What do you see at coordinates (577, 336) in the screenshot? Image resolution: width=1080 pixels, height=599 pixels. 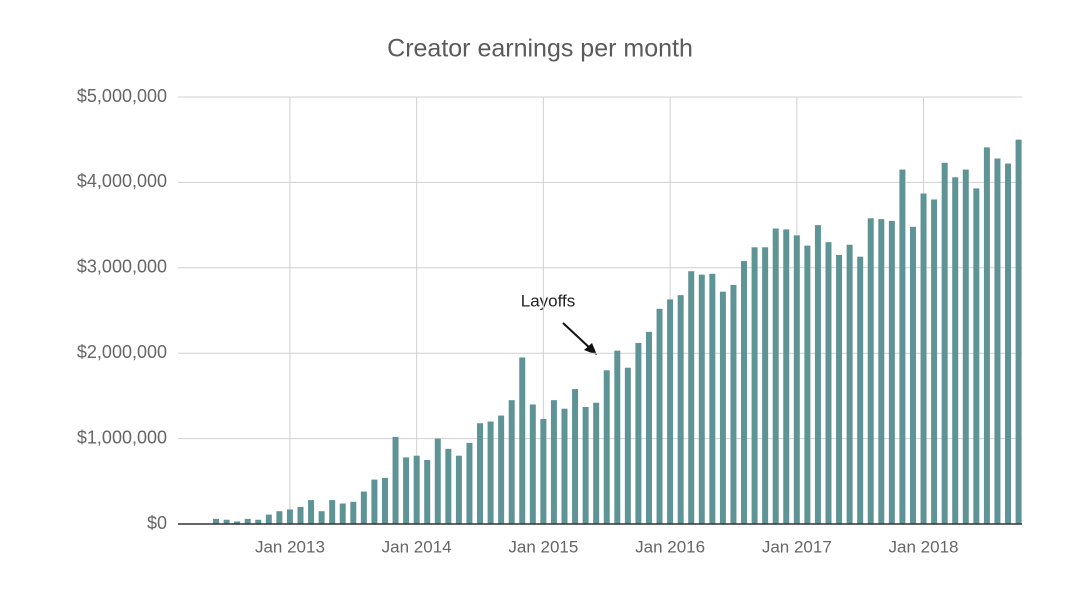 I see `annotation-arrow` at bounding box center [577, 336].